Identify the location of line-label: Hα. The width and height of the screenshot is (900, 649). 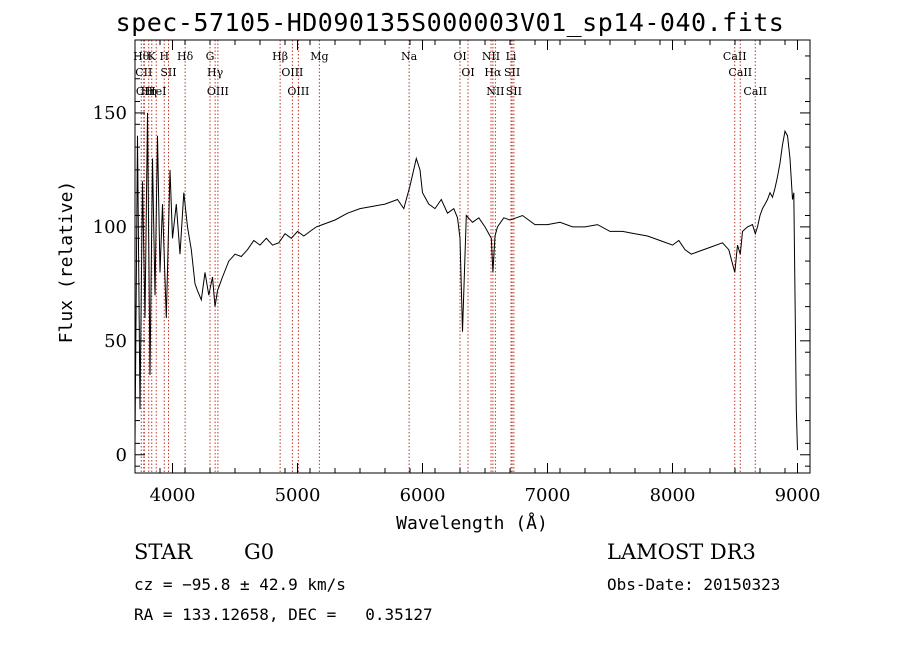
(493, 72).